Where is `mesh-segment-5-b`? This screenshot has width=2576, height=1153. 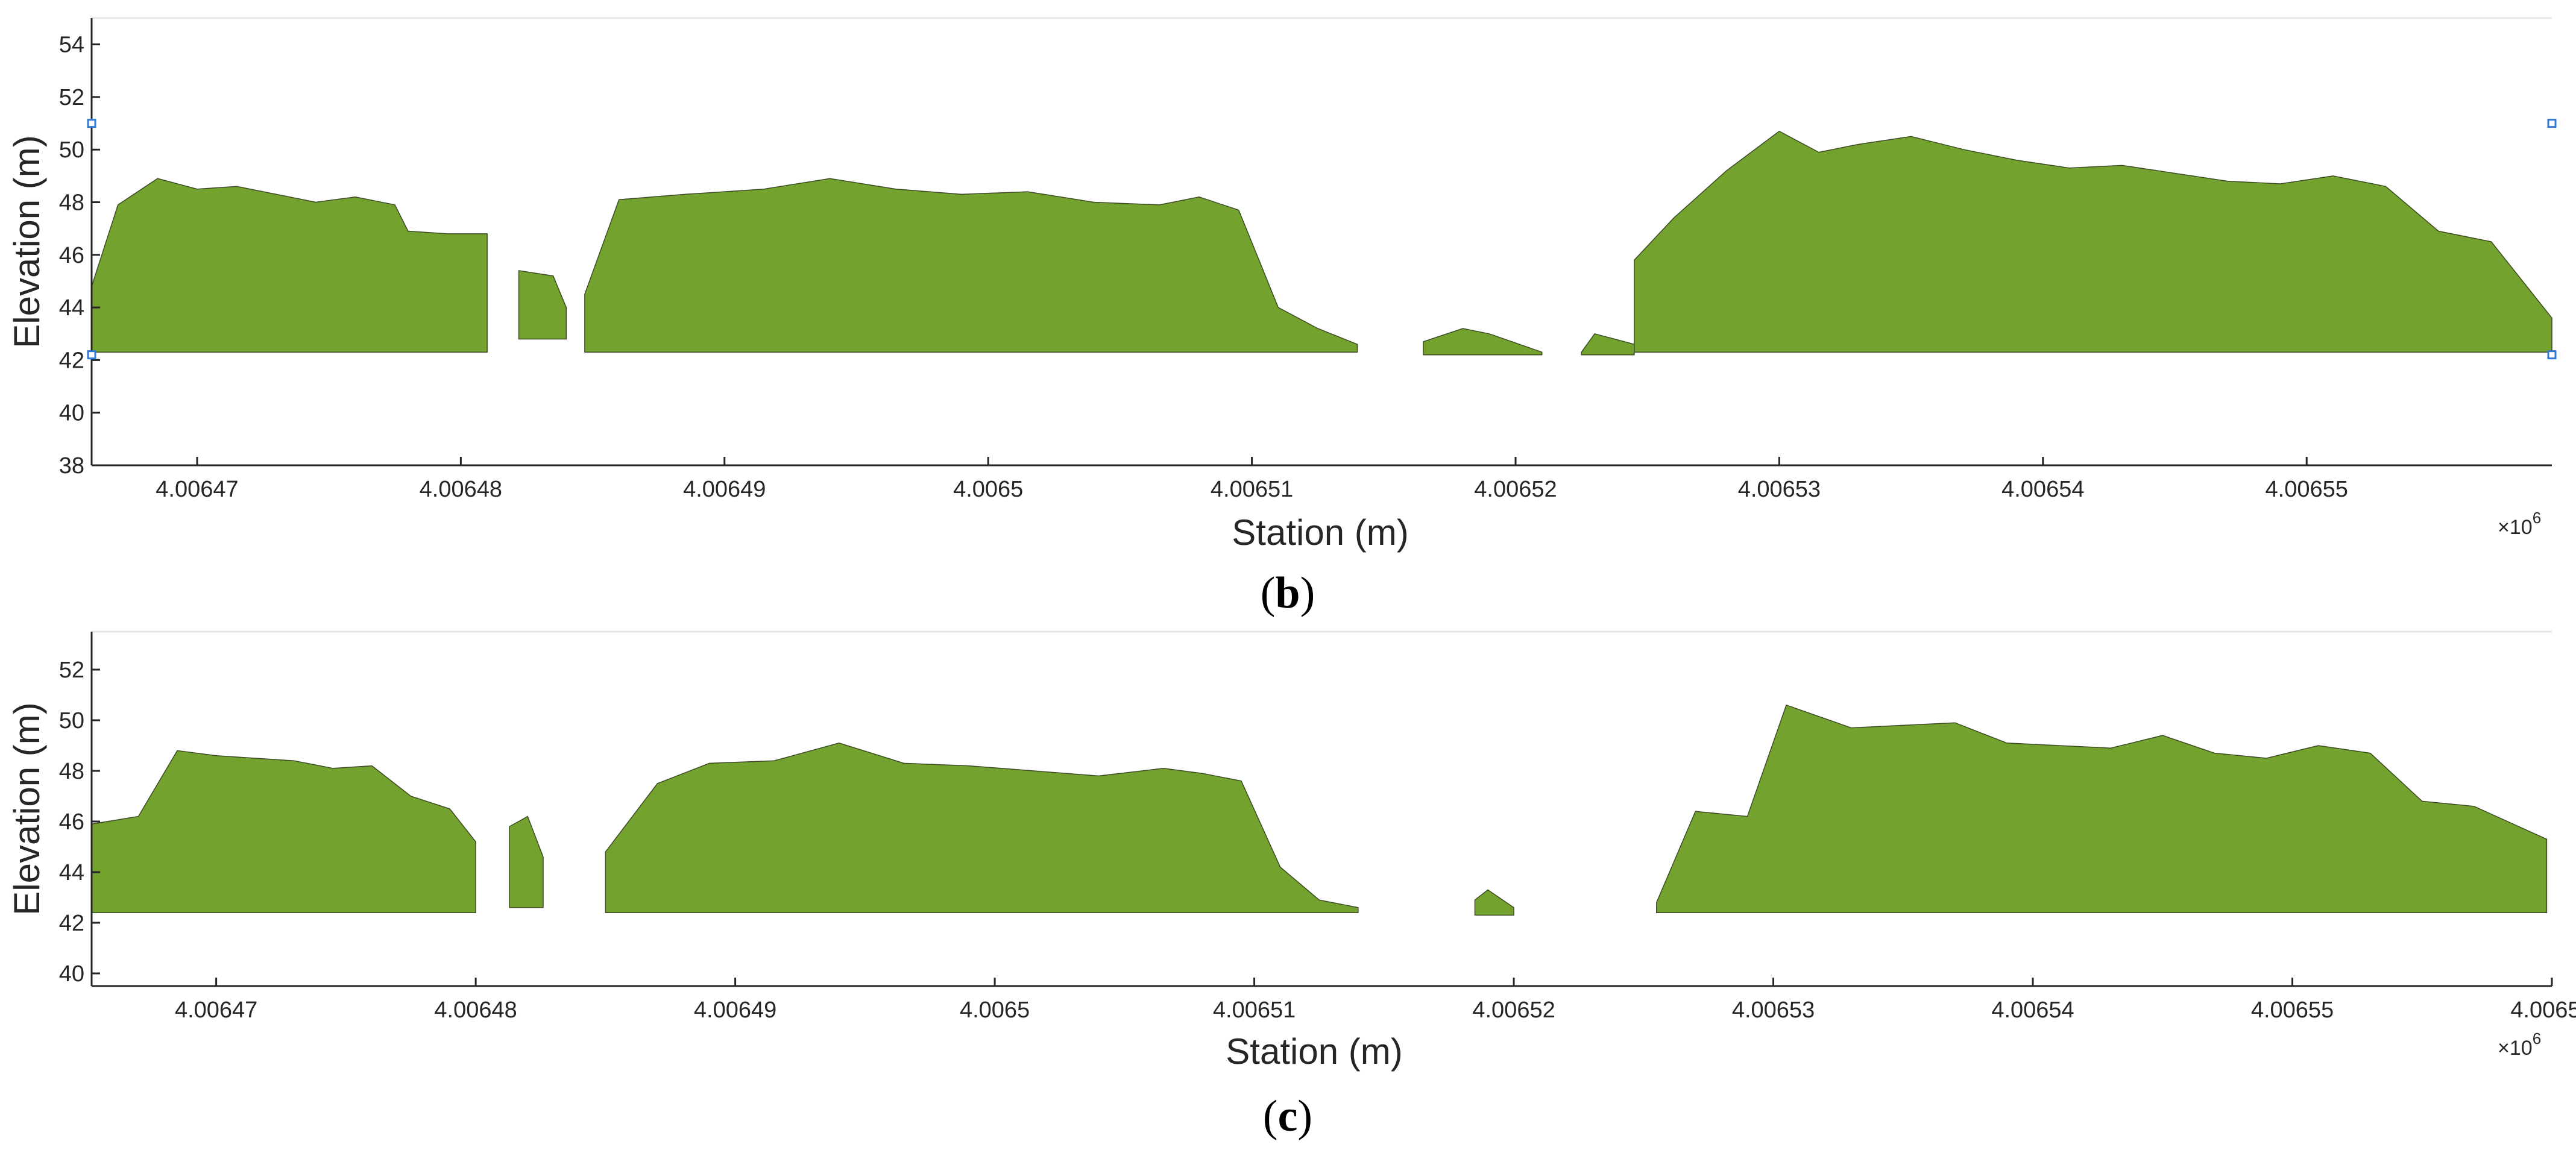
mesh-segment-5-b is located at coordinates (1608, 344).